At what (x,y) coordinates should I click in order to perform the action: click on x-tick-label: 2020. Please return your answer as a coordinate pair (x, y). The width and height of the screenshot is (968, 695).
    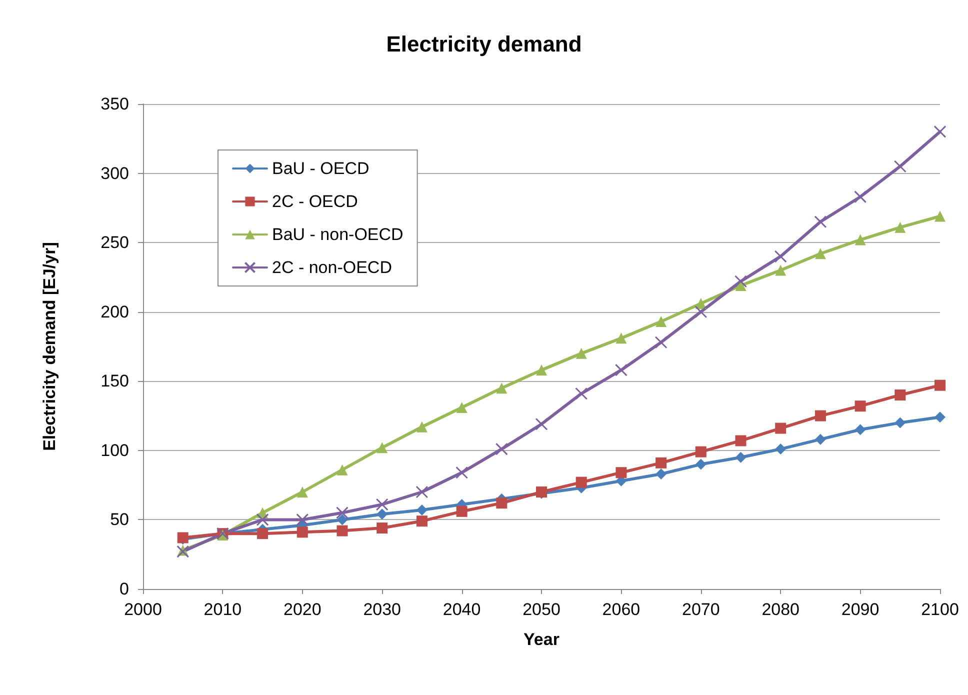
    Looking at the image, I should click on (302, 609).